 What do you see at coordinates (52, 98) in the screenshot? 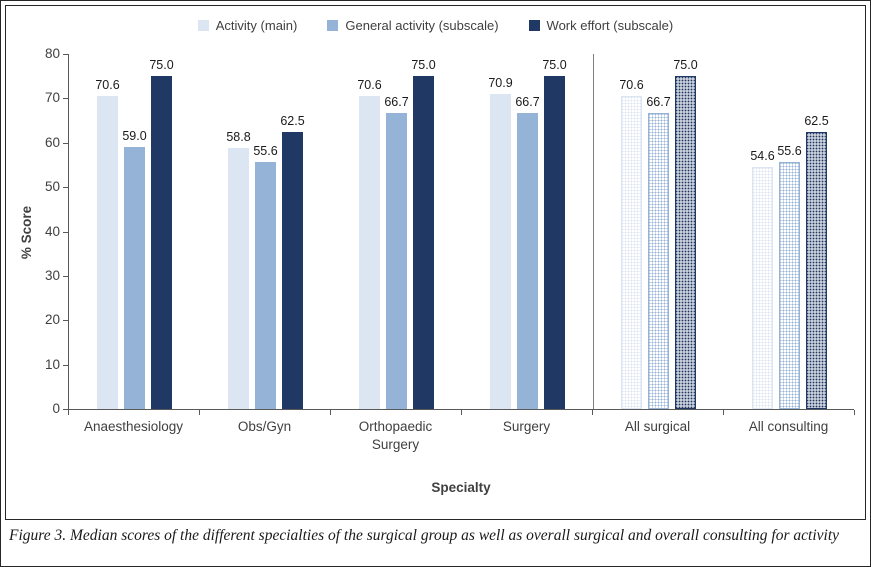
I see `y-tick-label: 70` at bounding box center [52, 98].